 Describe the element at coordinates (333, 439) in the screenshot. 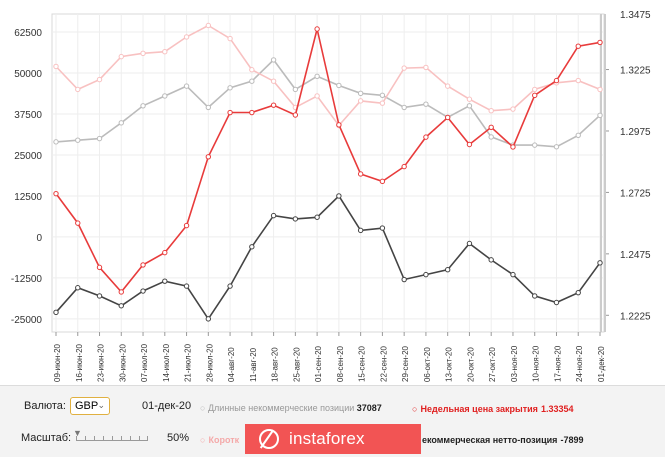

I see `instaforex-banner: instaforex` at that location.